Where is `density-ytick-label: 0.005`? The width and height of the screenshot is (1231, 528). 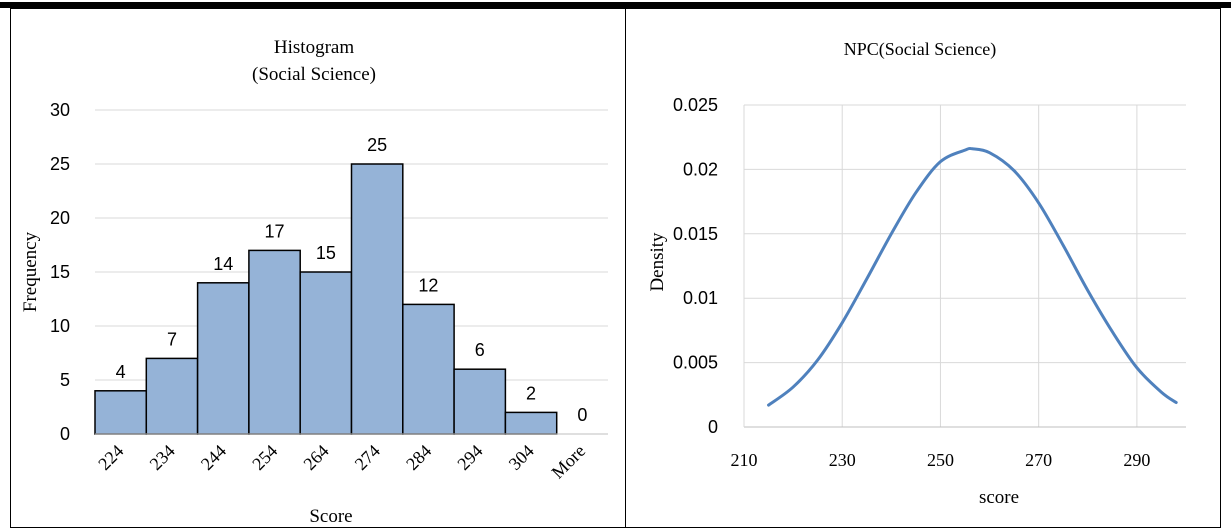 density-ytick-label: 0.005 is located at coordinates (695, 363).